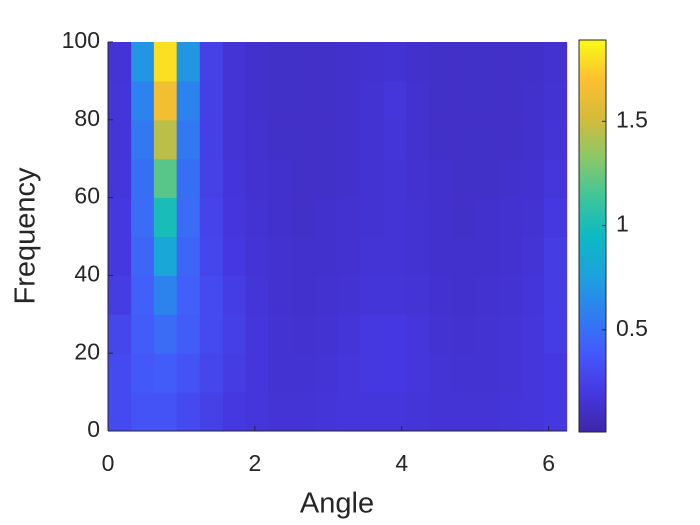 The height and width of the screenshot is (525, 700). I want to click on x-tick-label: 2, so click(254, 463).